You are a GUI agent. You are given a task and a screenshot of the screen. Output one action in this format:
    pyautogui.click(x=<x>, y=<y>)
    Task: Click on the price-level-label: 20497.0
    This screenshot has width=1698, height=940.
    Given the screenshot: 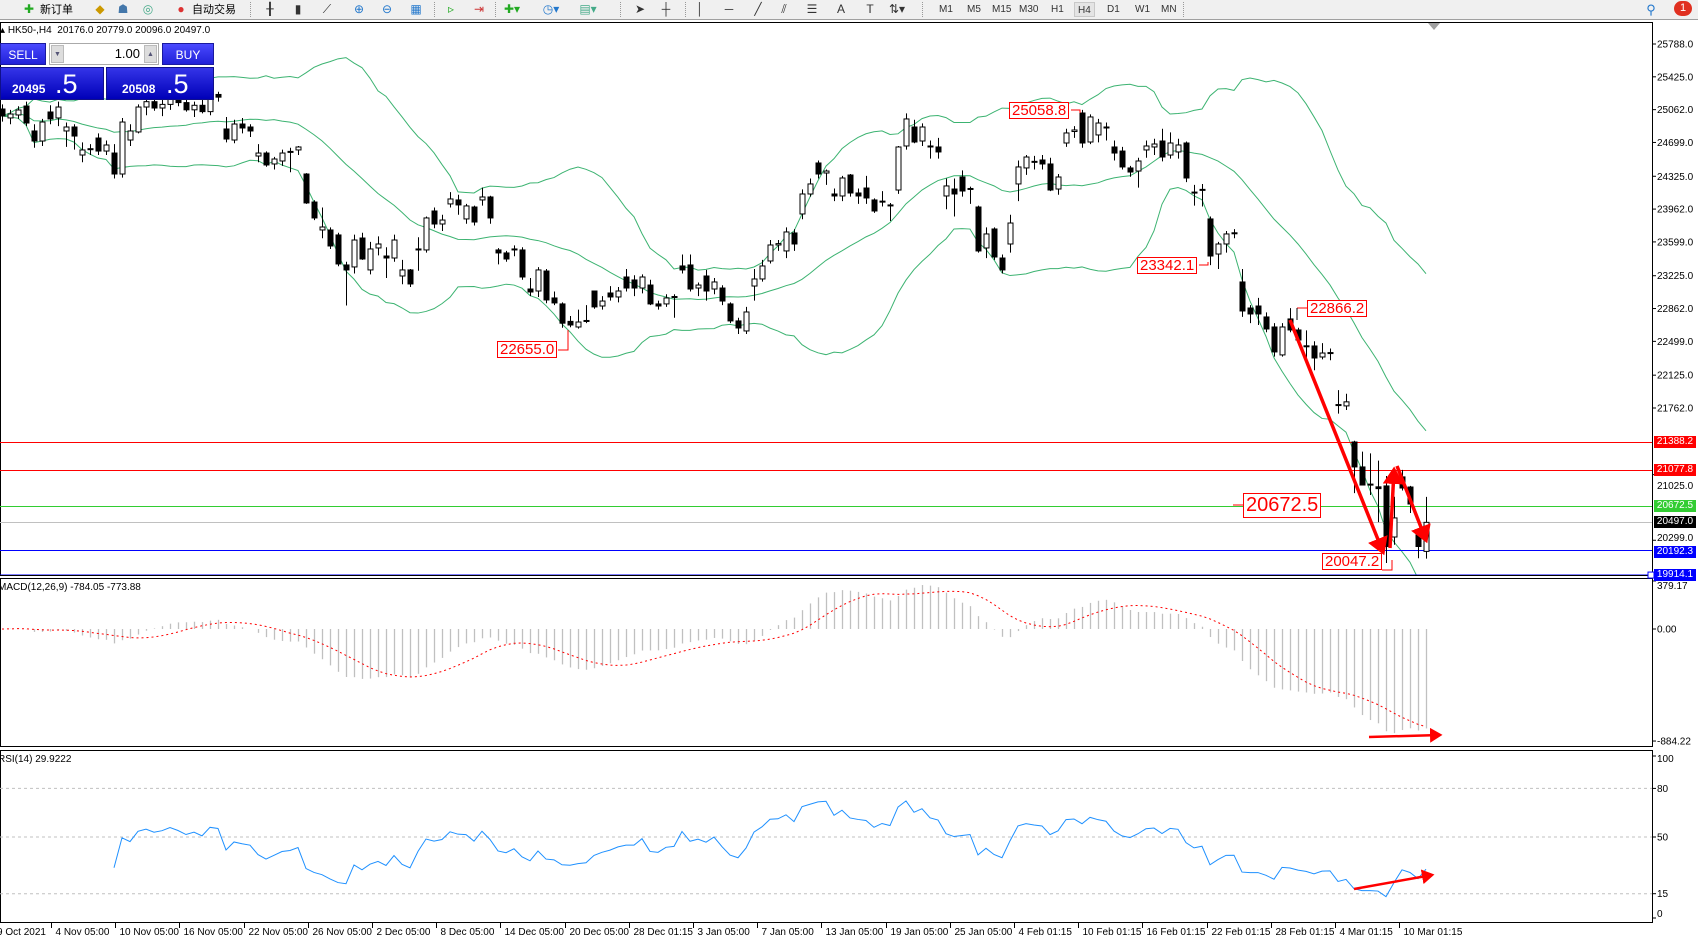 What is the action you would take?
    pyautogui.click(x=1675, y=522)
    